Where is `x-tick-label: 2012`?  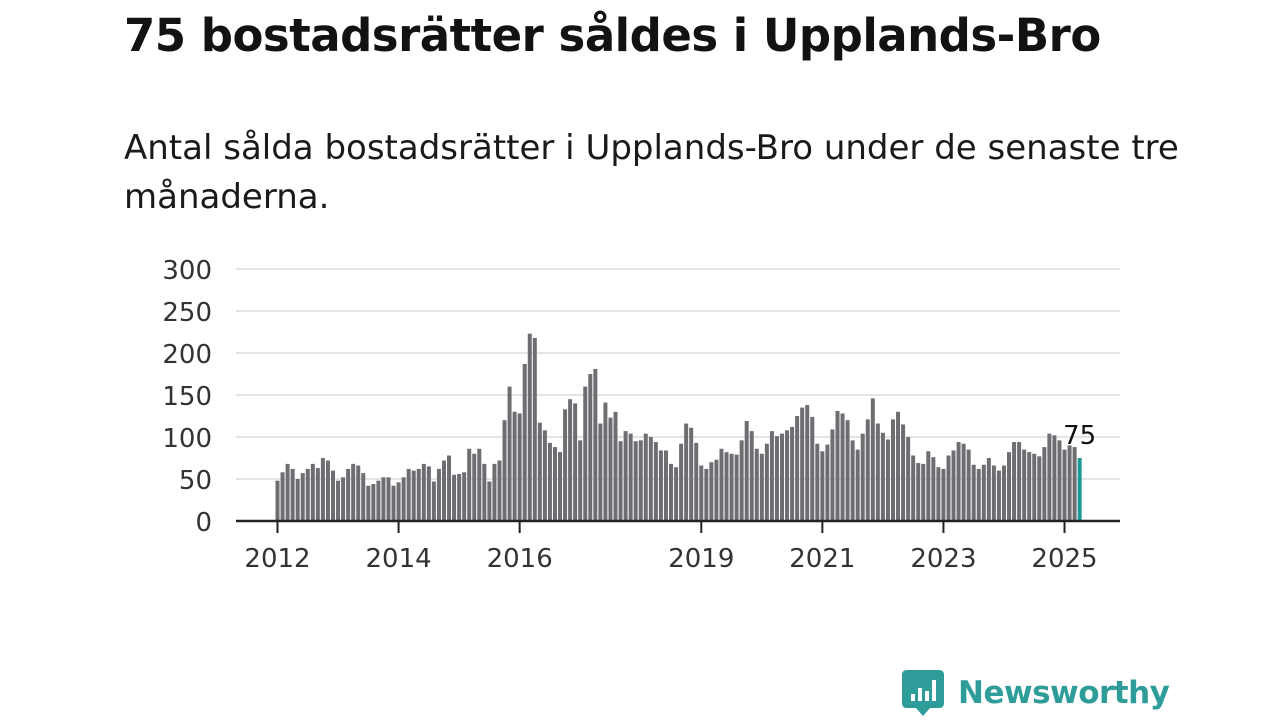 x-tick-label: 2012 is located at coordinates (277, 559).